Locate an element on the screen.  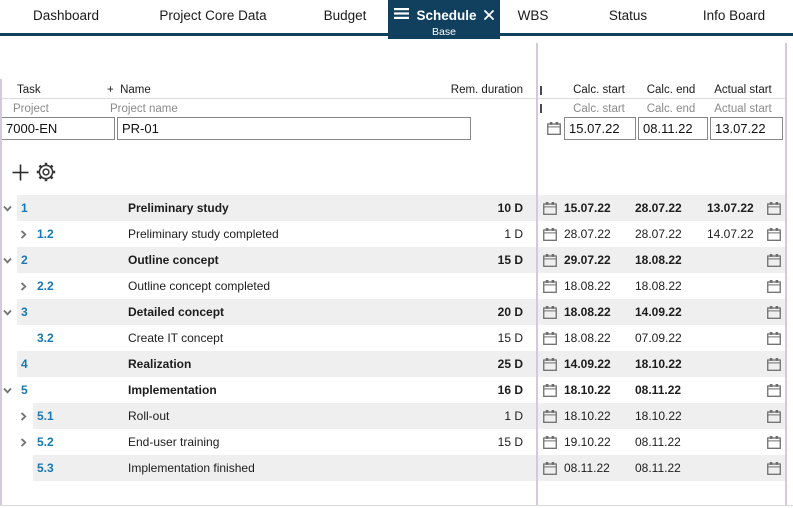
task-actual-start: 13.07.22 is located at coordinates (730, 208).